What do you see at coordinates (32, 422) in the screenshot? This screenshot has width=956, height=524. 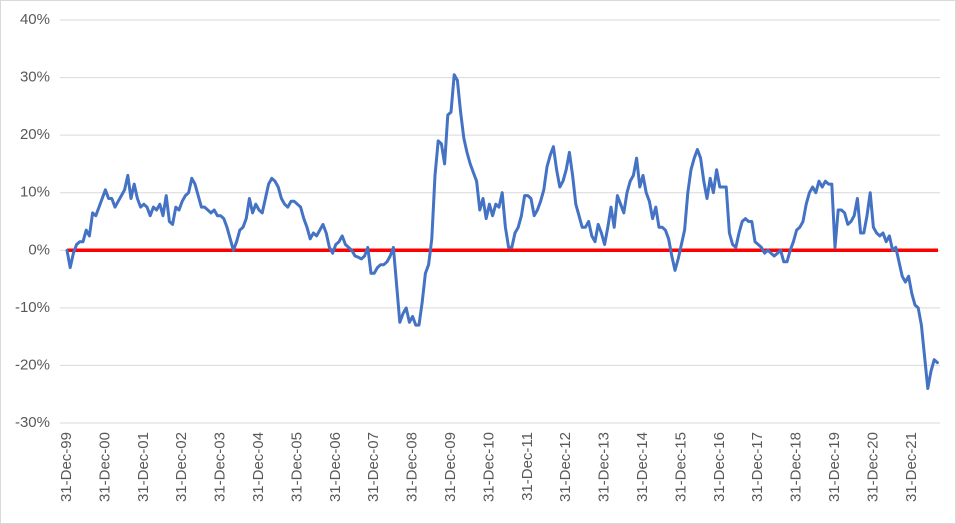 I see `y-tick-label: -30%` at bounding box center [32, 422].